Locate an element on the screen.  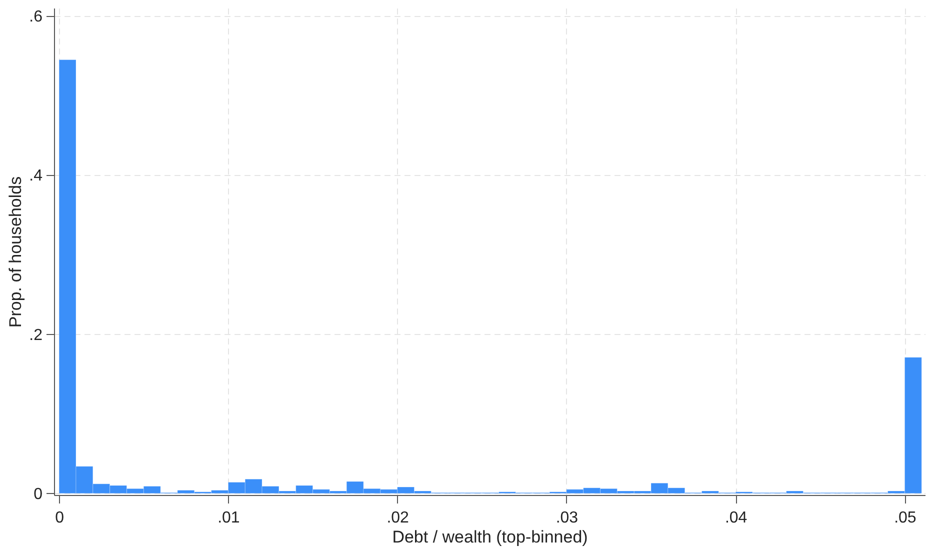
x-tick-label: .01 is located at coordinates (229, 518).